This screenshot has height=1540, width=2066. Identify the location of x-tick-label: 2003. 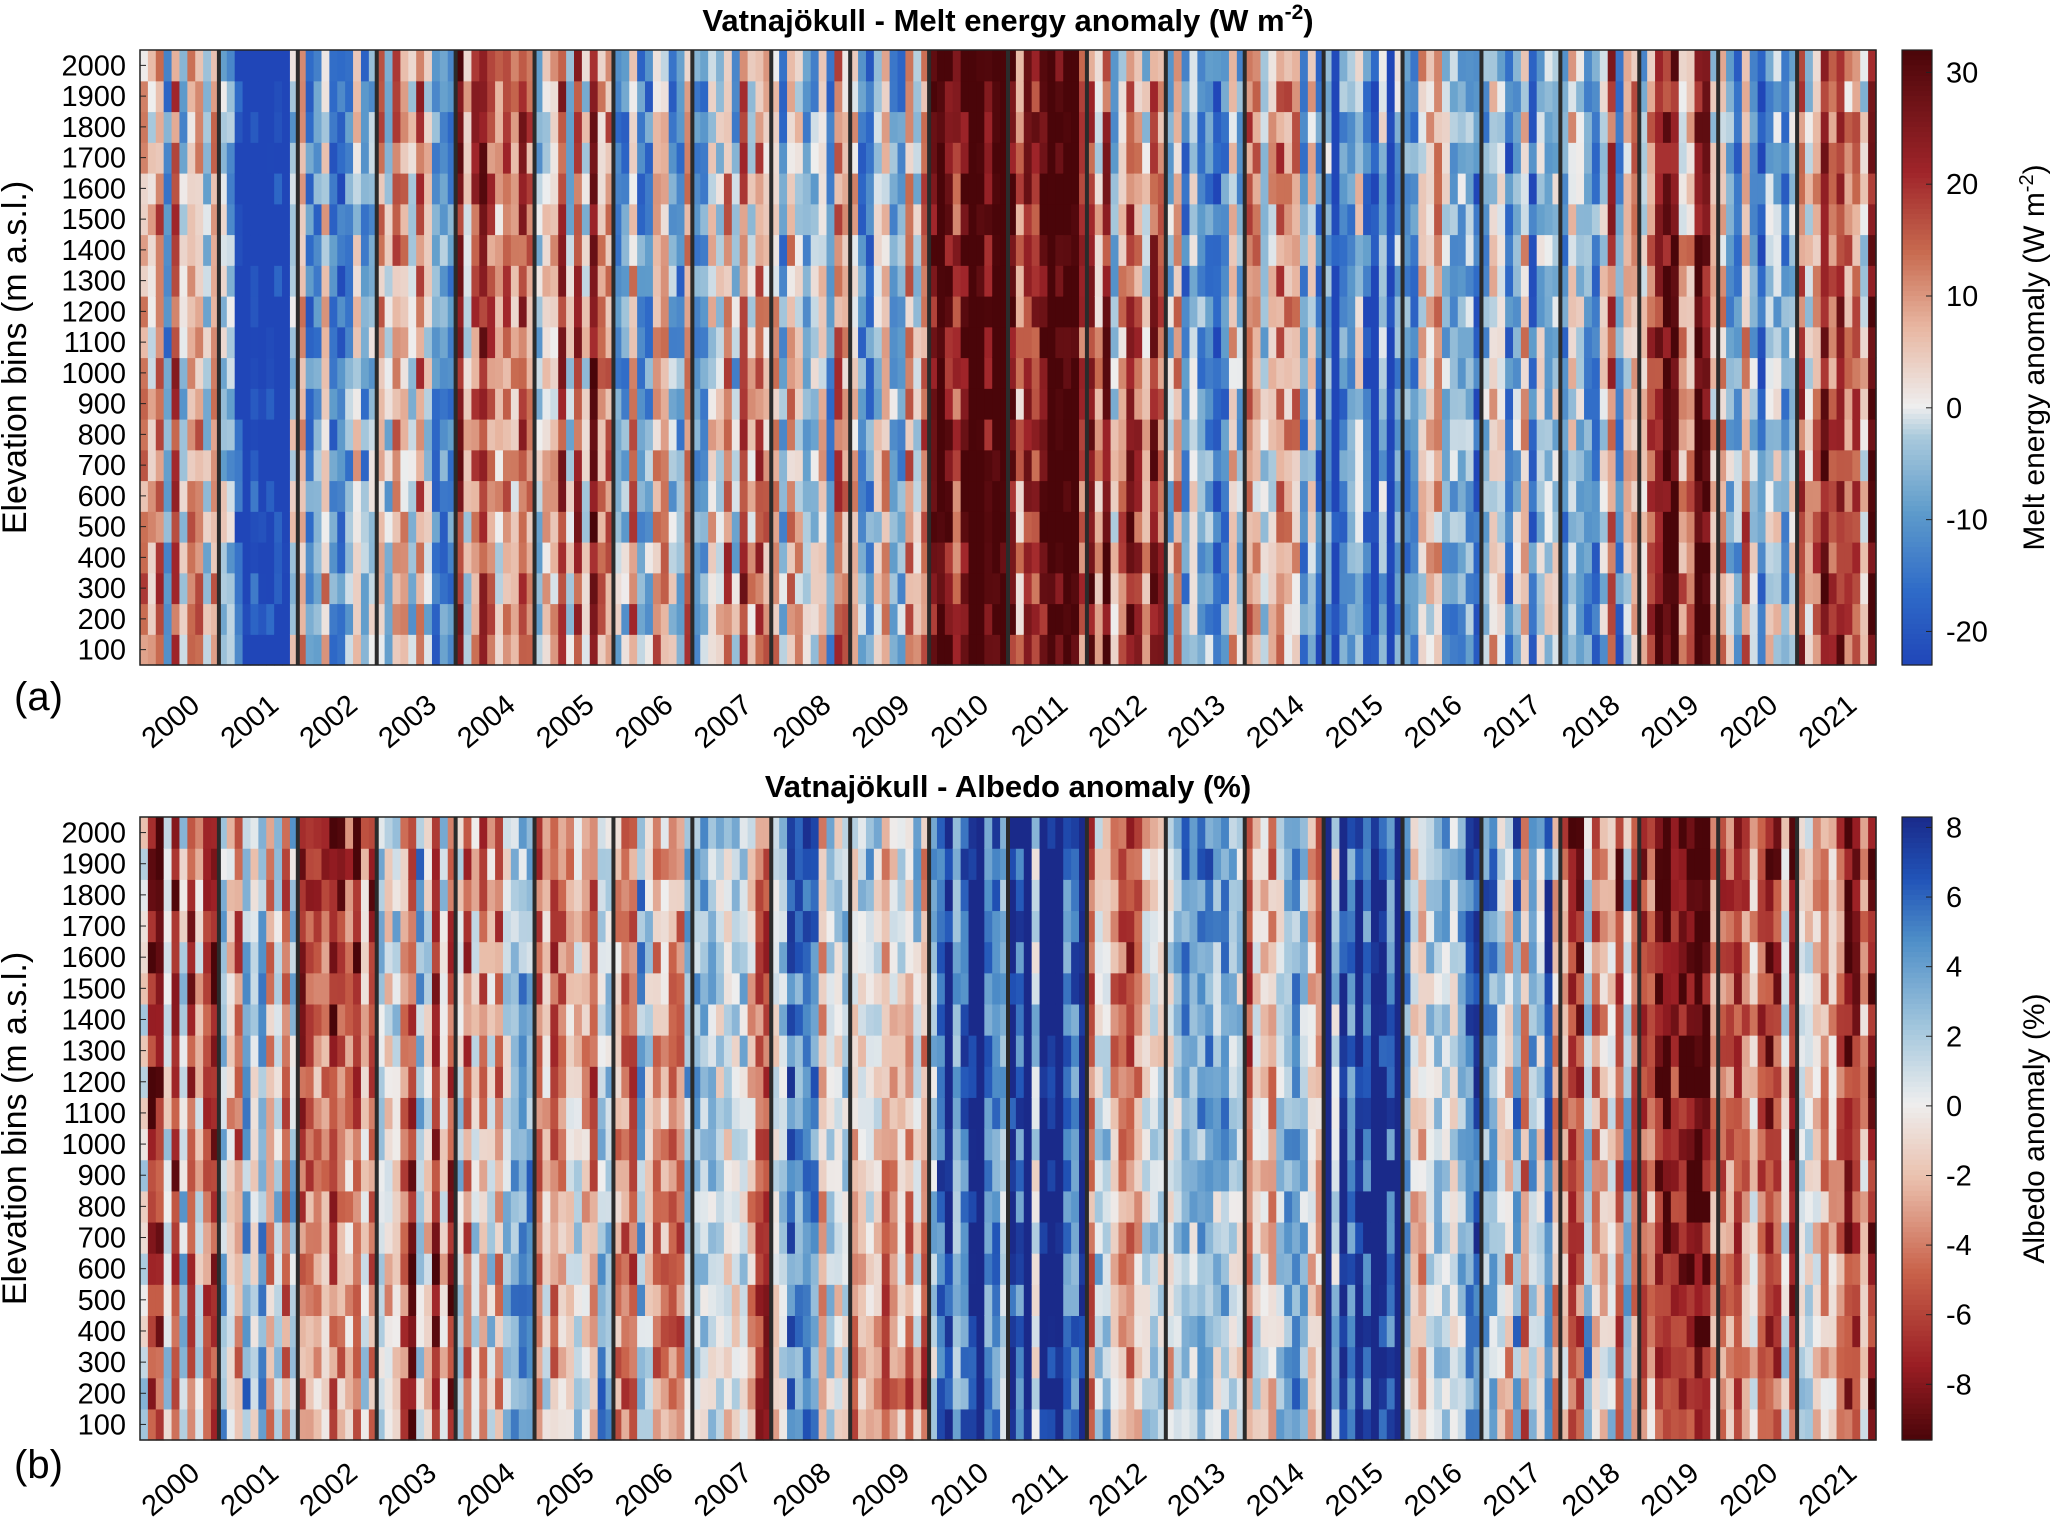
(408, 722).